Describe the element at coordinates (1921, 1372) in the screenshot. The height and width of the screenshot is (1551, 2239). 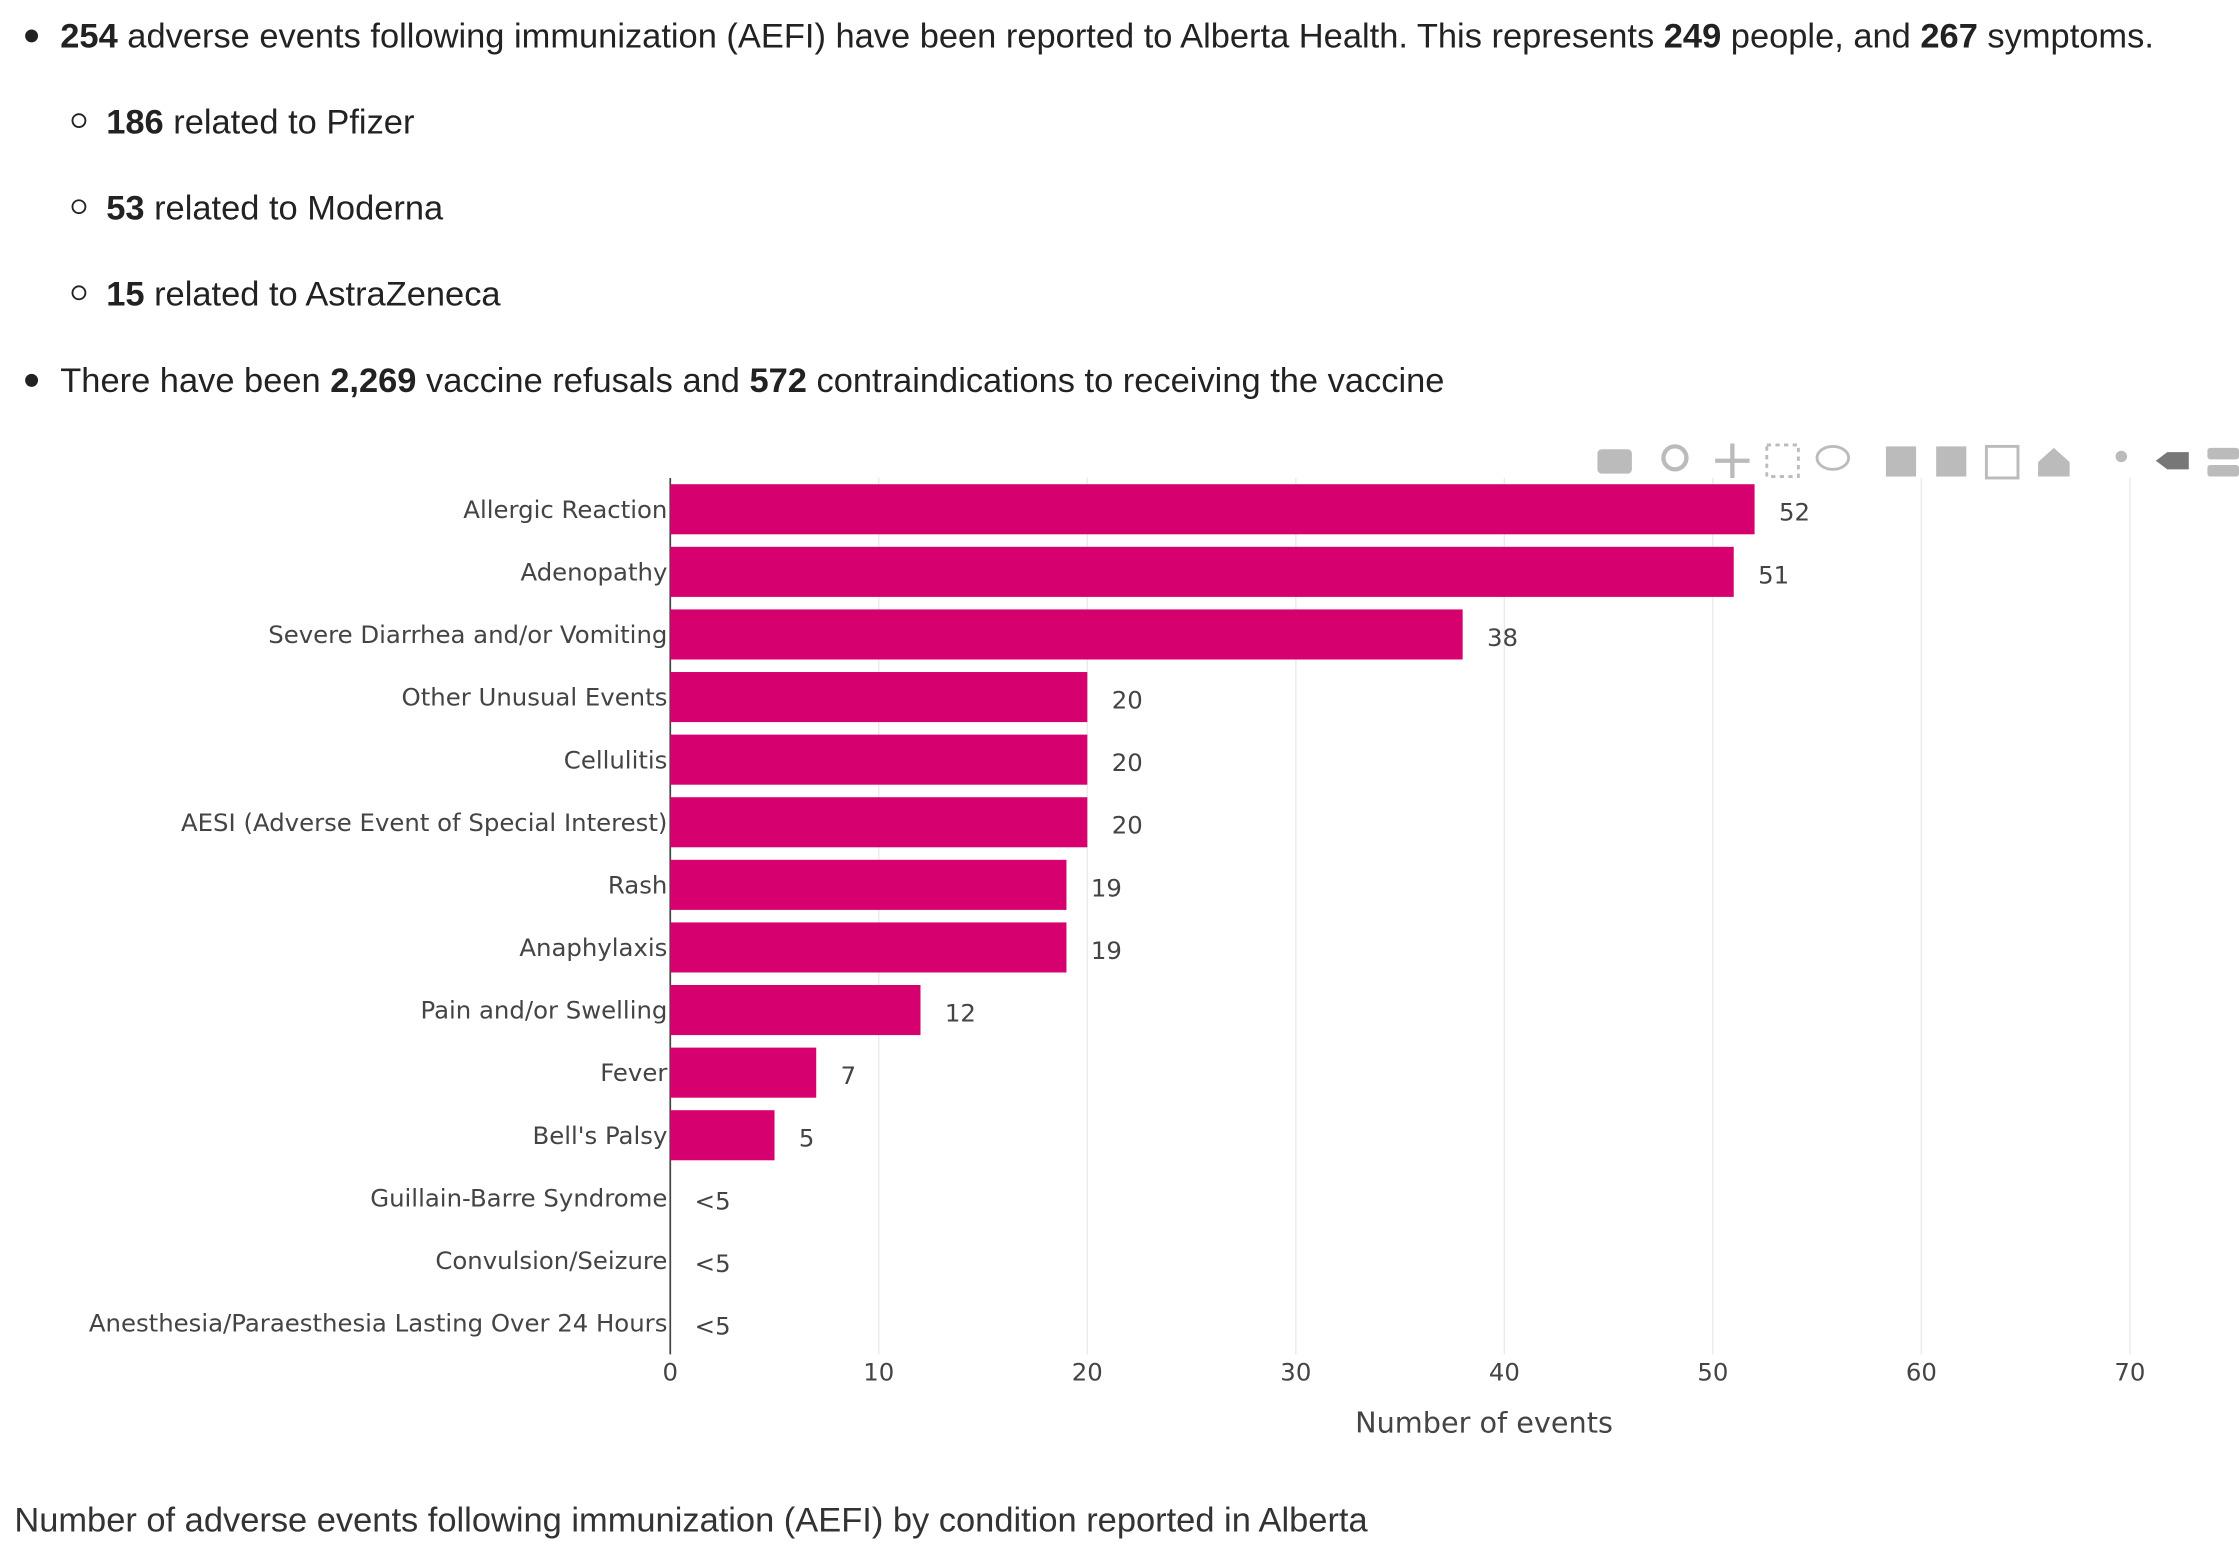
I see `x-tick-label: 60` at that location.